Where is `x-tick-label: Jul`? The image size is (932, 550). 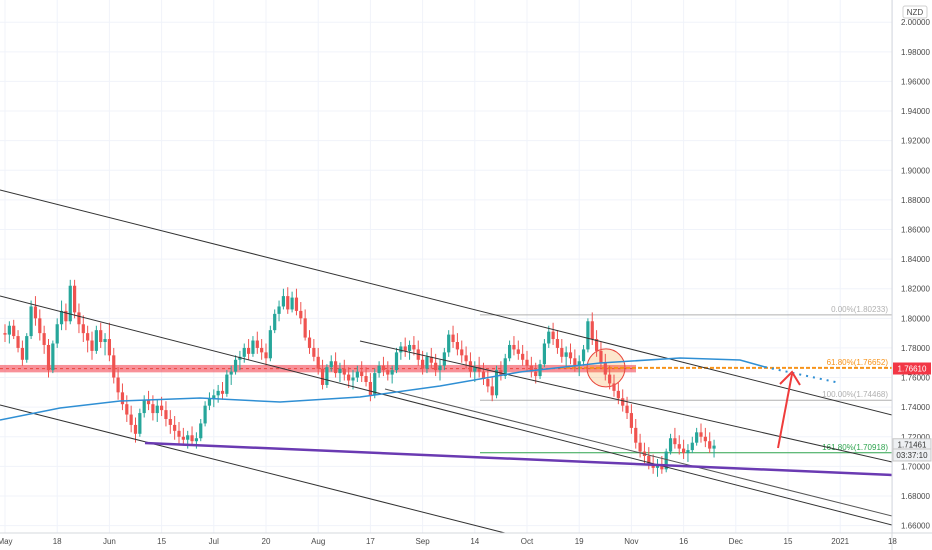 x-tick-label: Jul is located at coordinates (214, 541).